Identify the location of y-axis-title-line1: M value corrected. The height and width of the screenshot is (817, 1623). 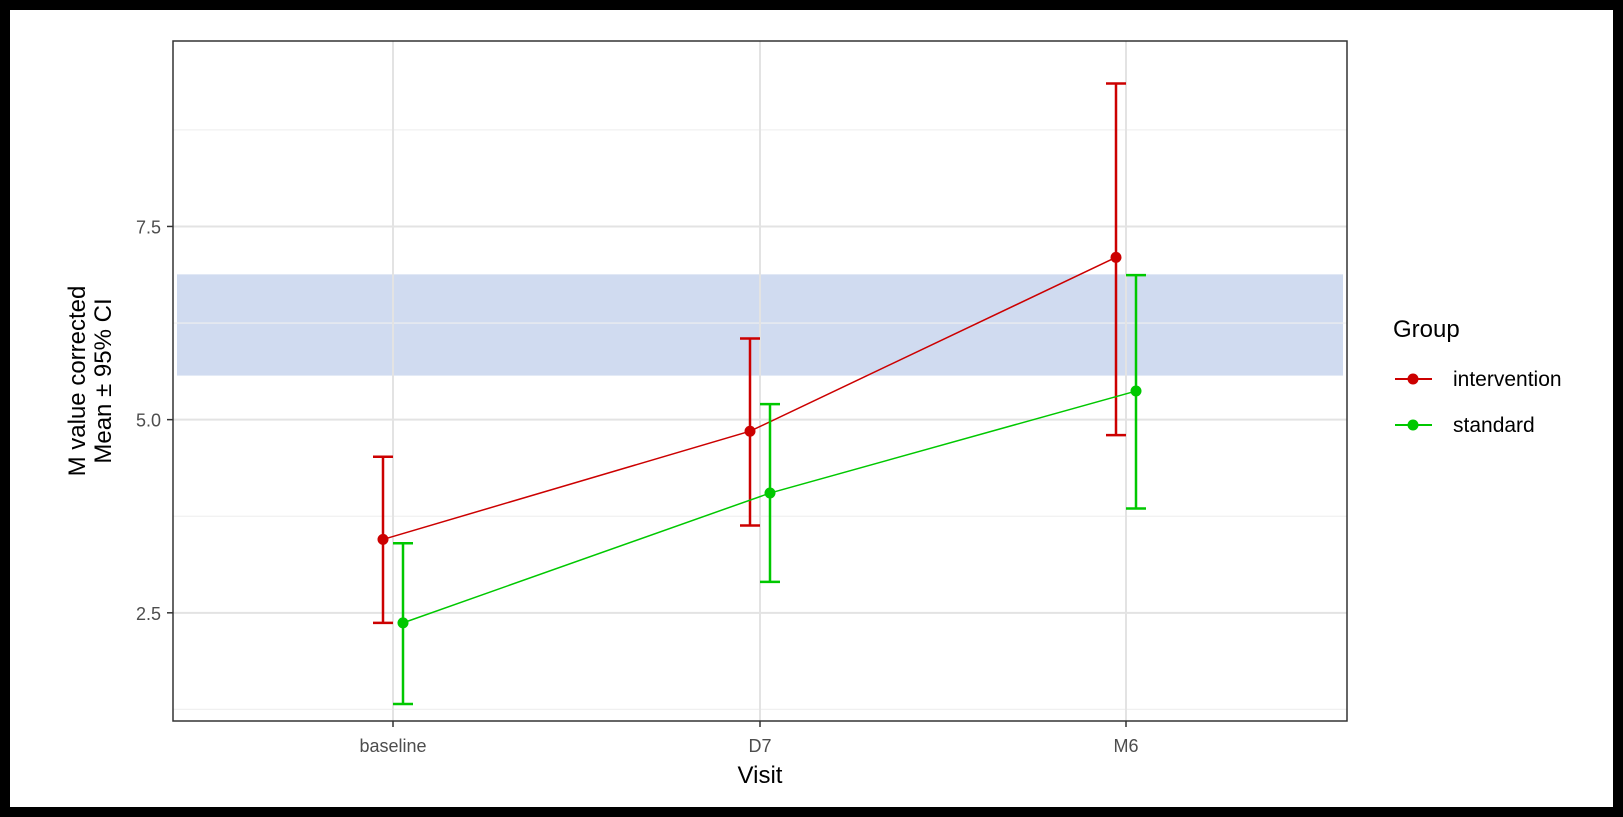
(77, 381).